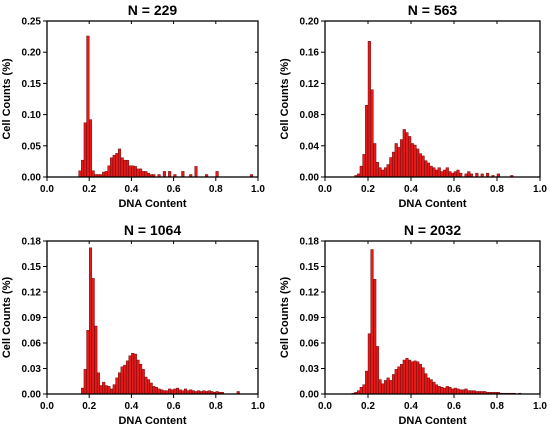 This screenshot has width=550, height=428. What do you see at coordinates (131, 189) in the screenshot?
I see `x-tick-label: 0.4` at bounding box center [131, 189].